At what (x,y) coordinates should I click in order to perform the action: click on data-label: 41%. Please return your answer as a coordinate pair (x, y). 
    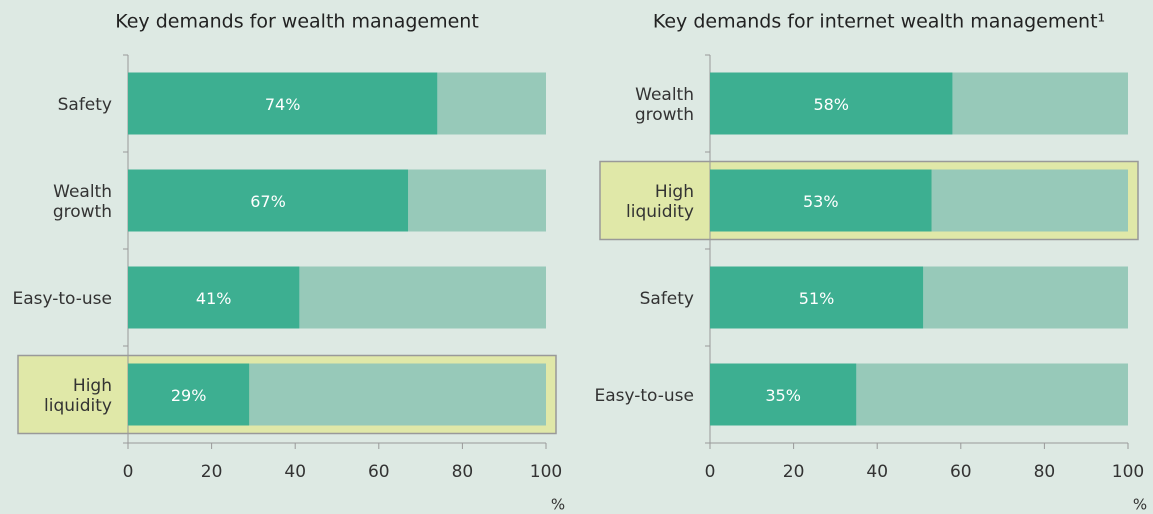
    Looking at the image, I should click on (214, 298).